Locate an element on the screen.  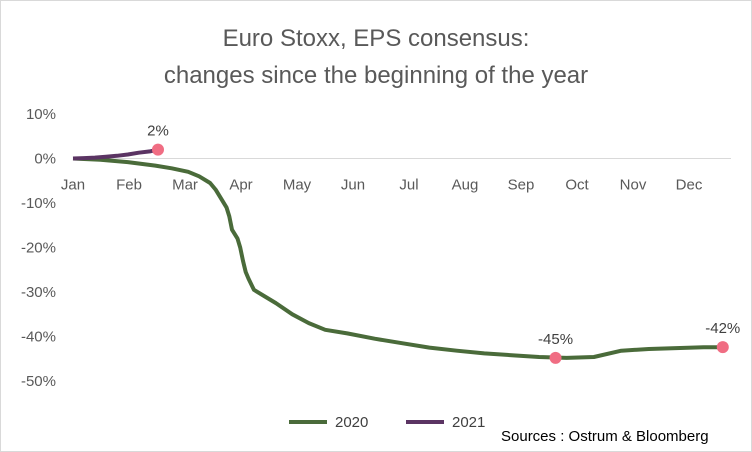
data-label: 2% is located at coordinates (158, 131).